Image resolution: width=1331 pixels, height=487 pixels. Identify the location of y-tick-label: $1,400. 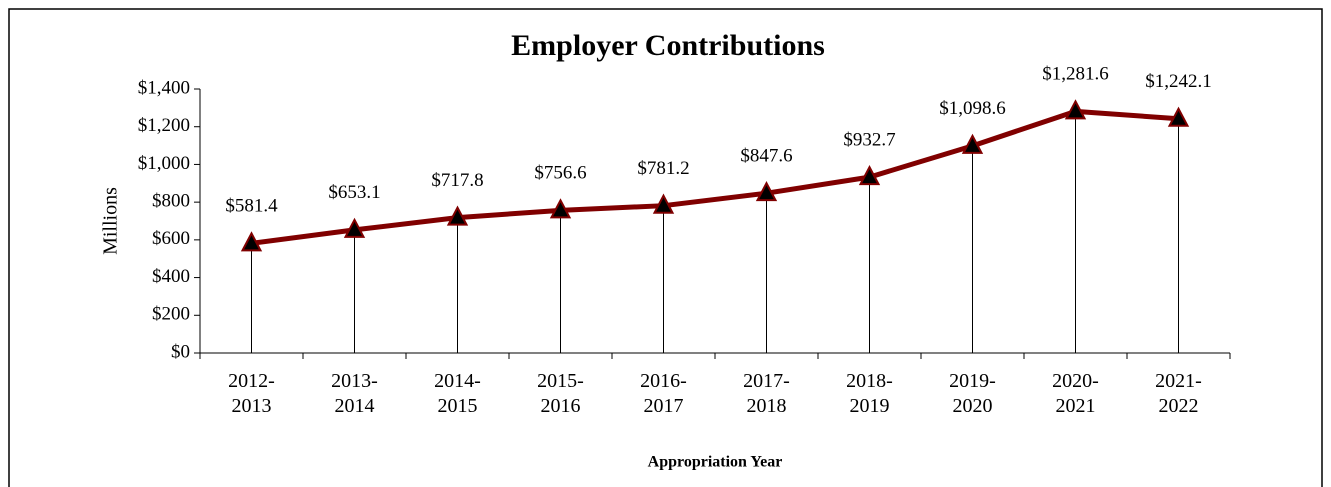
(164, 87).